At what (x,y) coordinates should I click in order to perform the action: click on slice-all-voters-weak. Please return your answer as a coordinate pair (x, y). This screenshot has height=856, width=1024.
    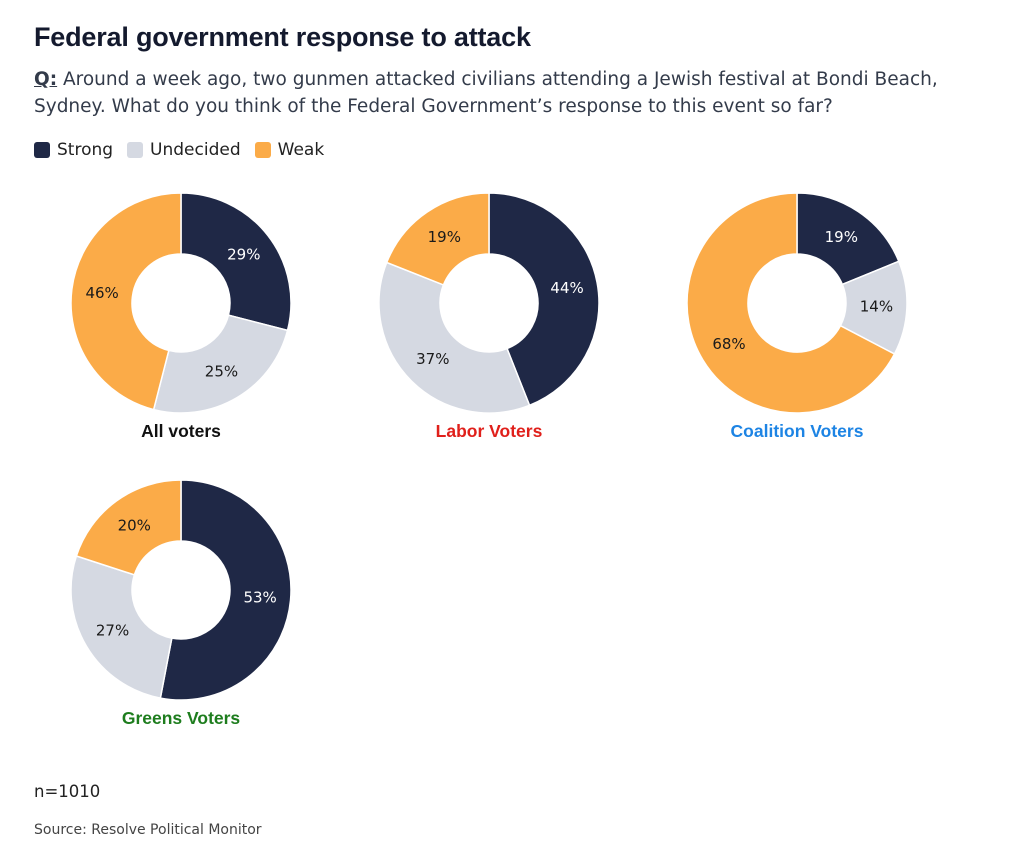
    Looking at the image, I should click on (126, 301).